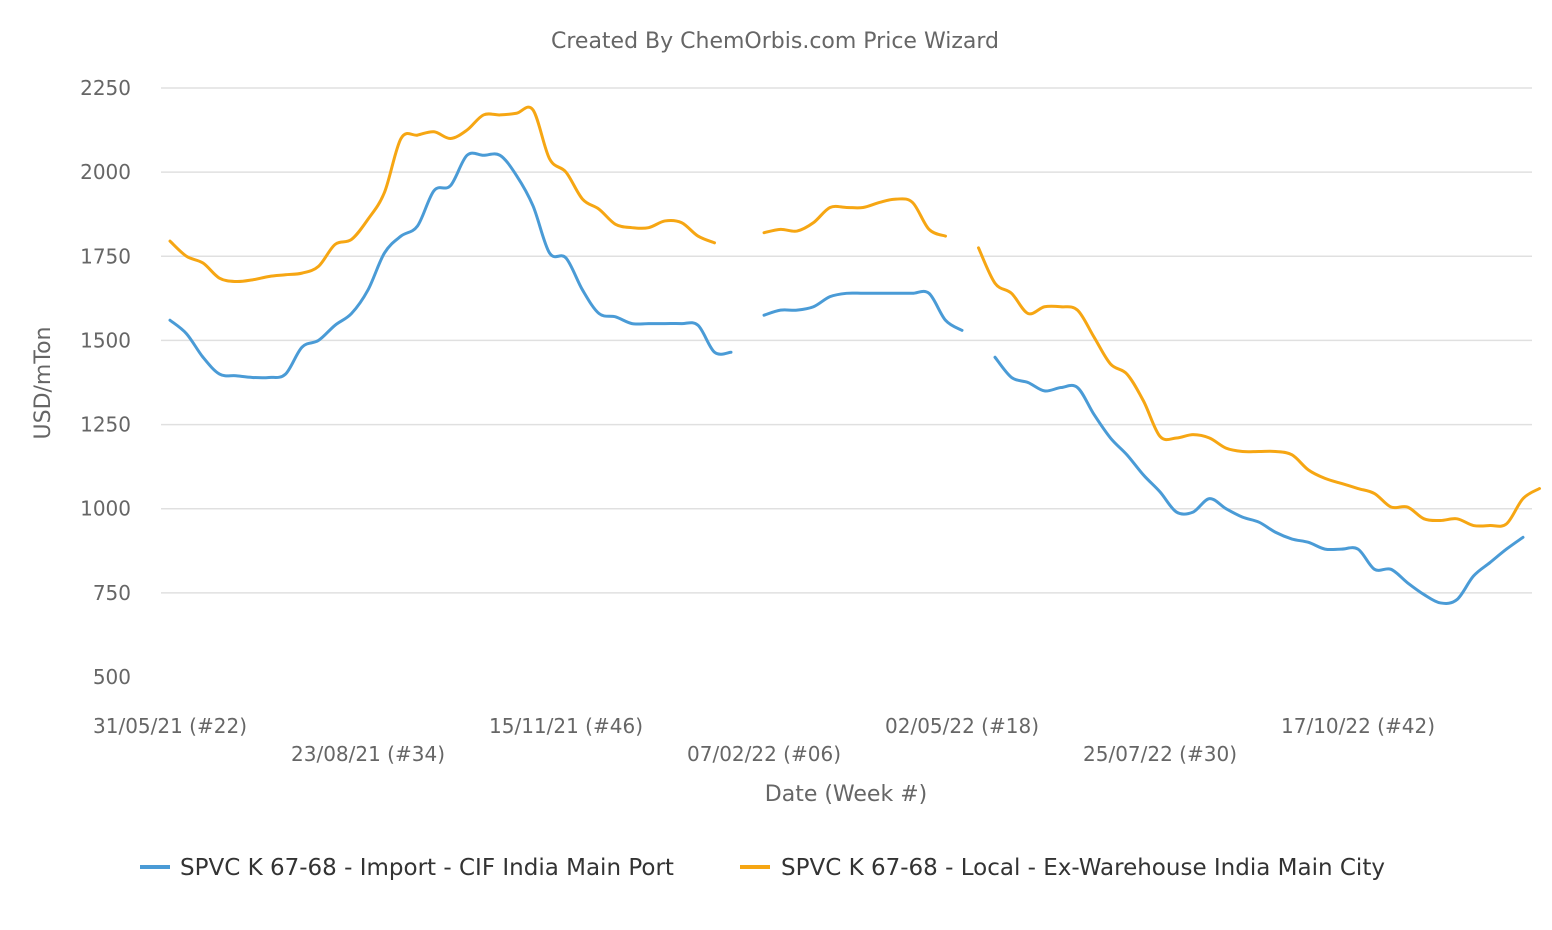 The height and width of the screenshot is (930, 1552). I want to click on x-tick-label: 23/08/21 (#34), so click(368, 754).